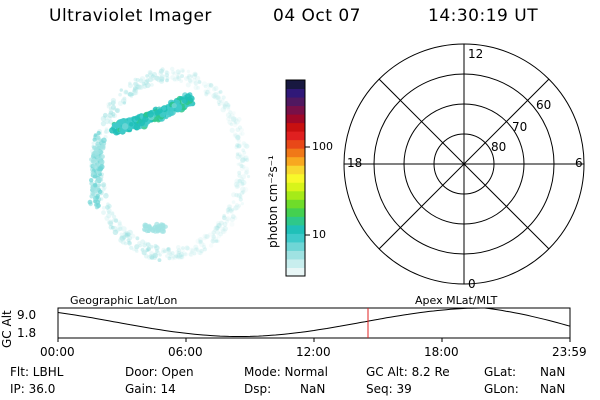 Image resolution: width=600 pixels, height=400 pixels. What do you see at coordinates (124, 300) in the screenshot?
I see `geographic-caption: Geographic Lat/Lon` at bounding box center [124, 300].